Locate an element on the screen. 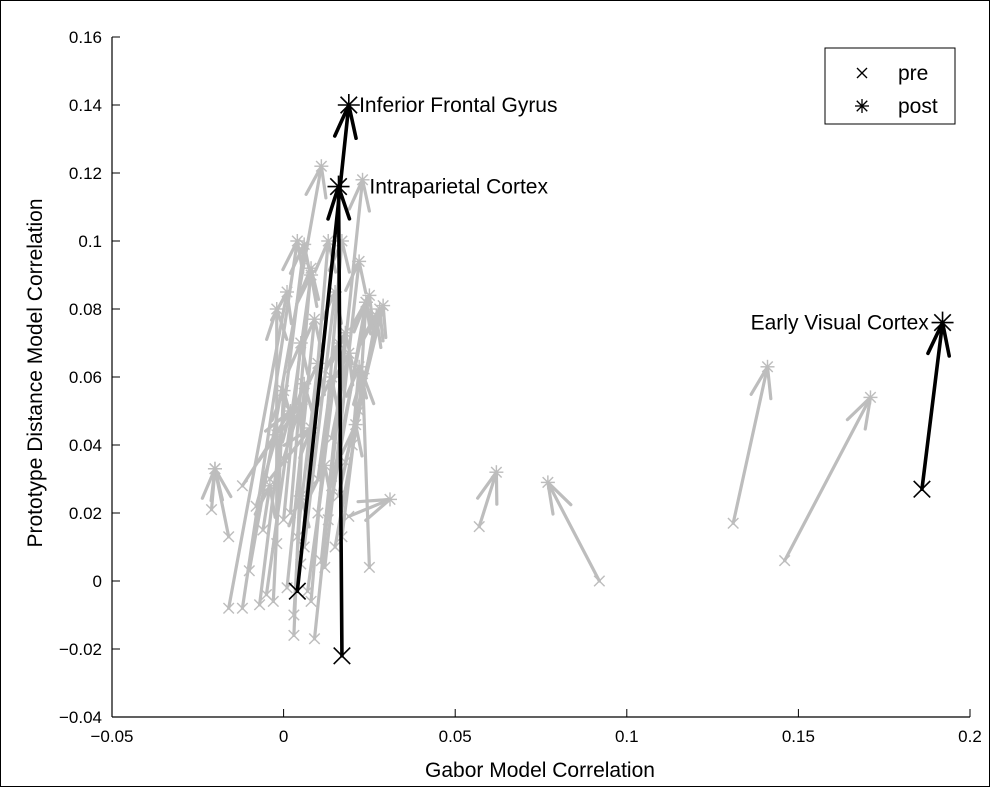 This screenshot has width=990, height=792. legend: pre post is located at coordinates (890, 86).